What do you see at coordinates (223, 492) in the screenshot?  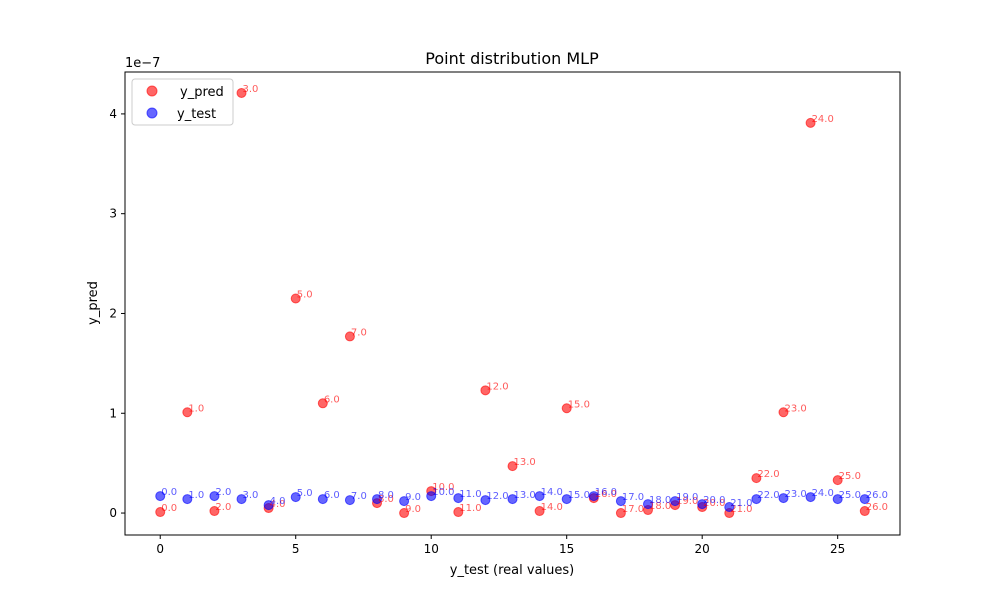 I see `point-label-y-test: 2.0` at bounding box center [223, 492].